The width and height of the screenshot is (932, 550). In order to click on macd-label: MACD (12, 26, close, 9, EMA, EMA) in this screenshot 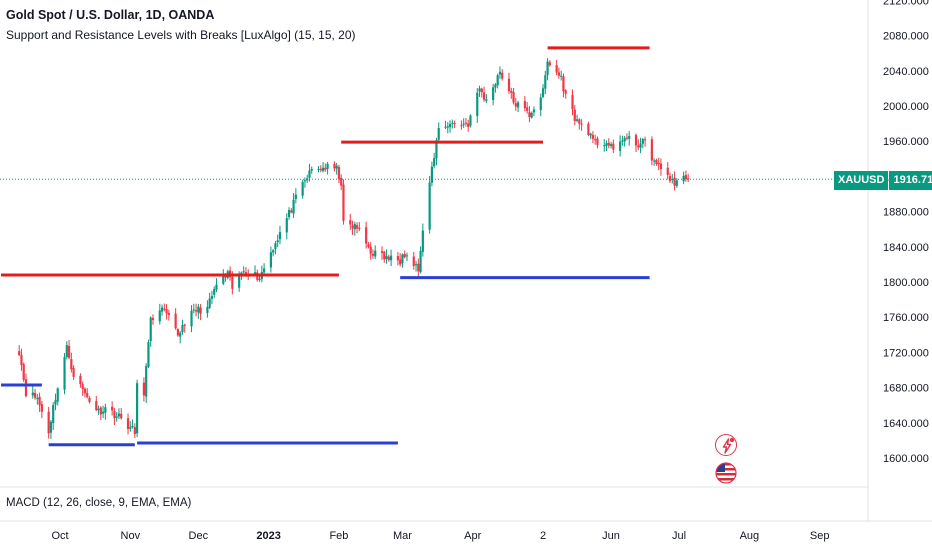, I will do `click(99, 503)`.